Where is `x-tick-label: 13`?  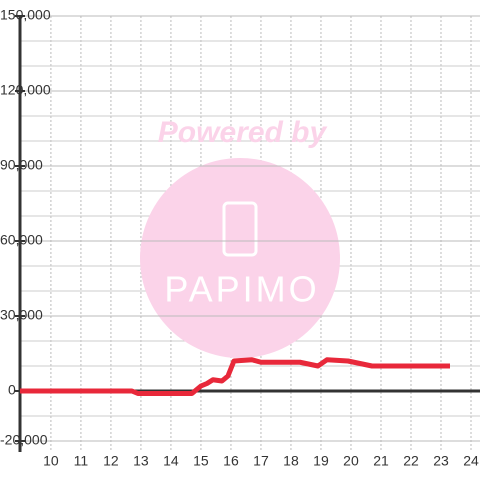 x-tick-label: 13 is located at coordinates (141, 461).